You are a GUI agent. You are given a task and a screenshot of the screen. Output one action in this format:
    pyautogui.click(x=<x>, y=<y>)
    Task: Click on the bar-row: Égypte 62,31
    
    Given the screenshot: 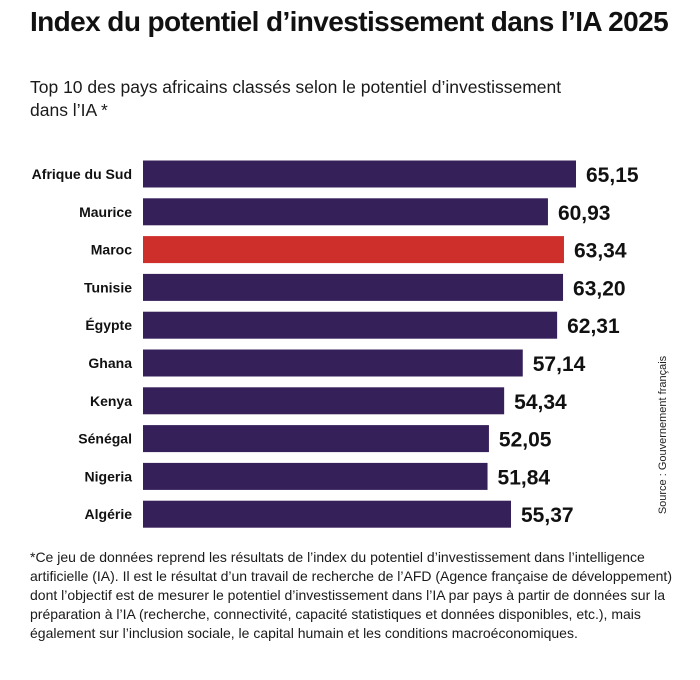 What is the action you would take?
    pyautogui.click(x=352, y=325)
    